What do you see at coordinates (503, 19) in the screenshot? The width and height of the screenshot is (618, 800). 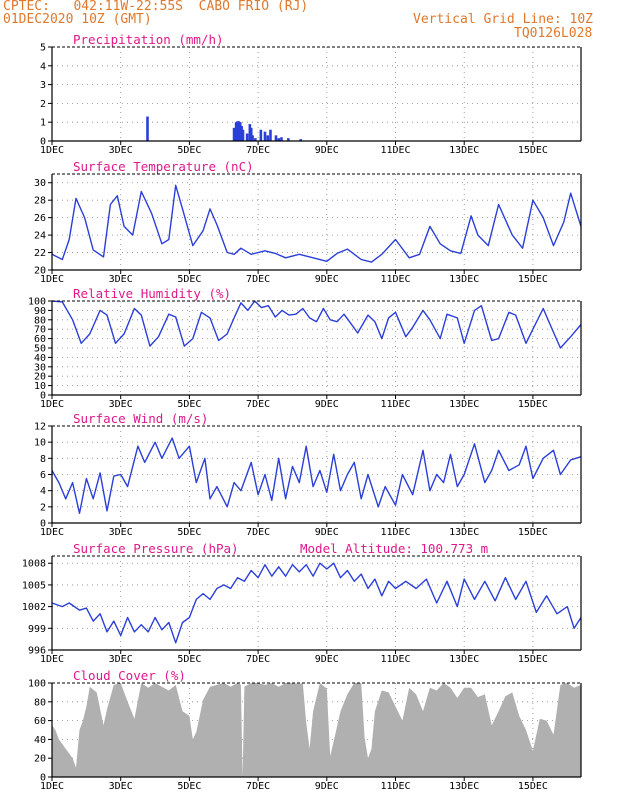 I see `header-grid-note: Vertical Grid Line: 10Z` at bounding box center [503, 19].